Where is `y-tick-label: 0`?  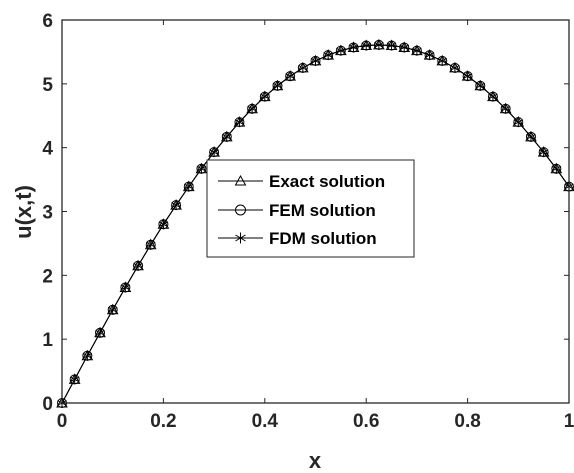
y-tick-label: 0 is located at coordinates (47, 404).